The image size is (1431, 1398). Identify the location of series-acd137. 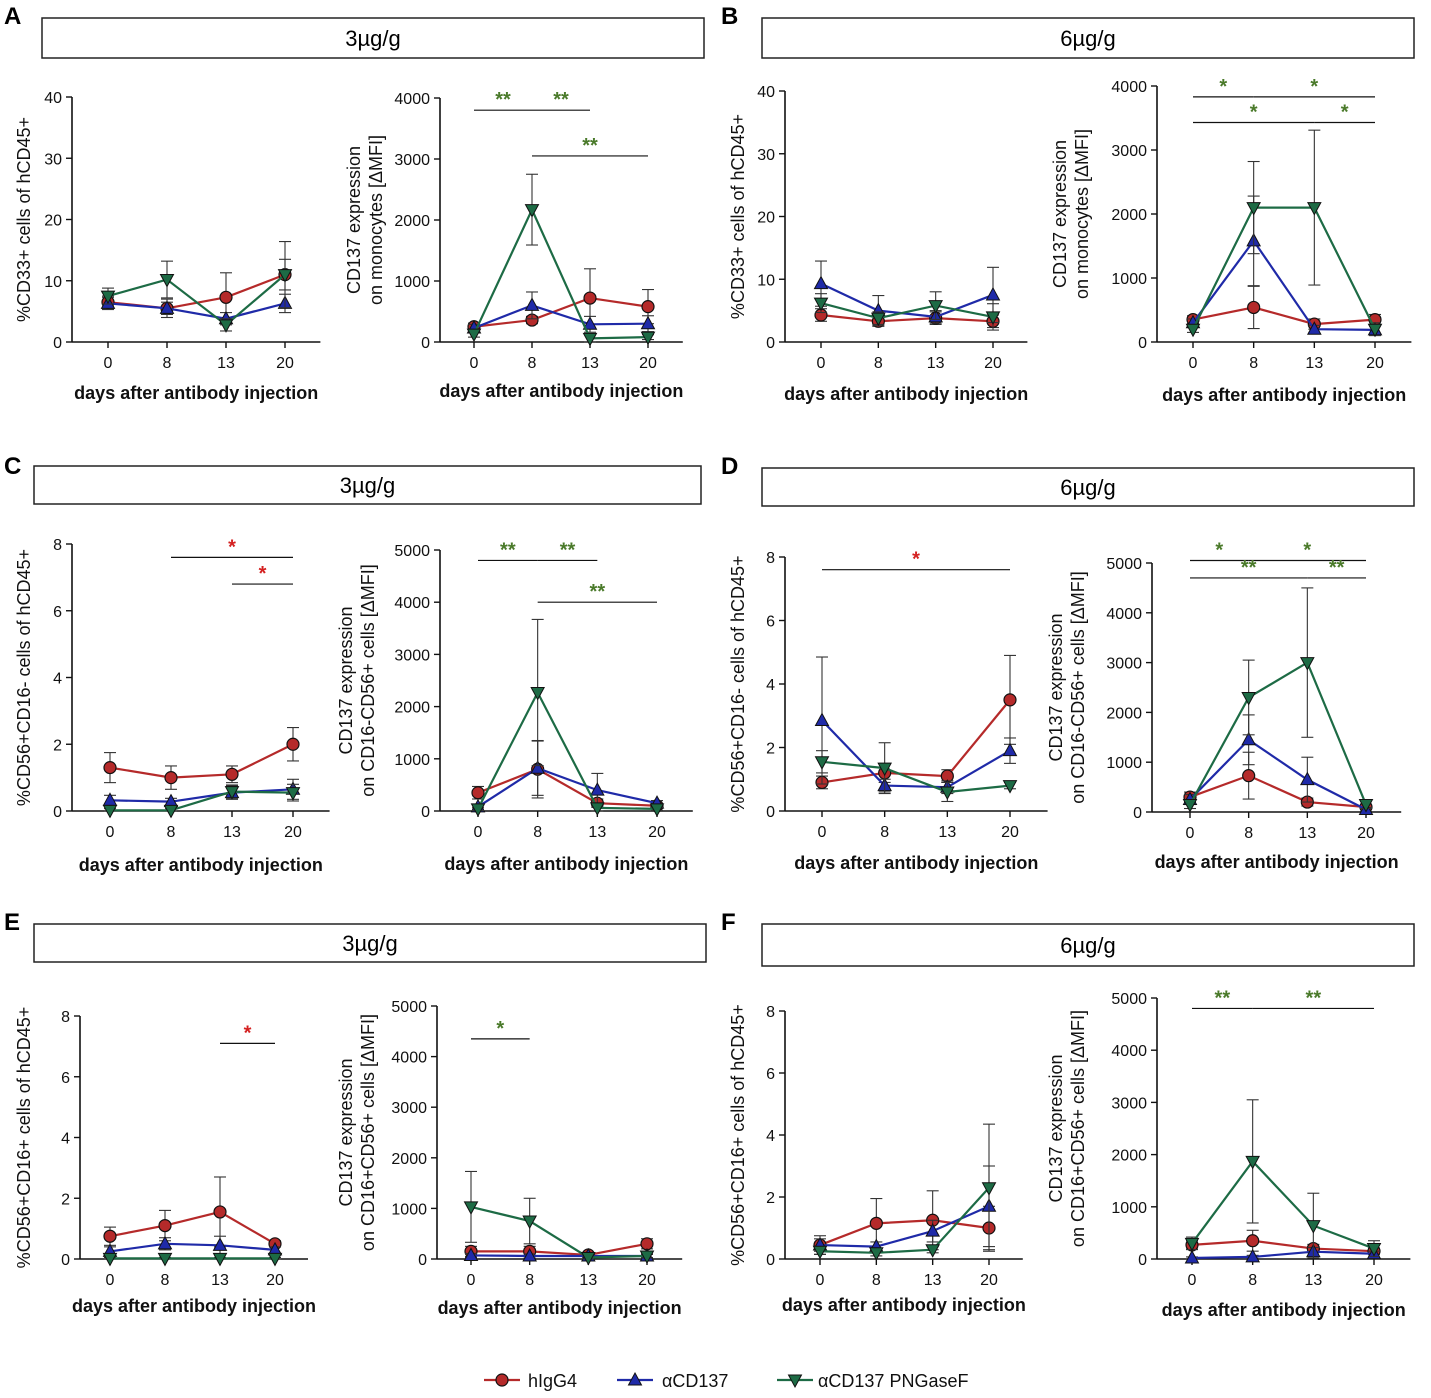
(916, 725).